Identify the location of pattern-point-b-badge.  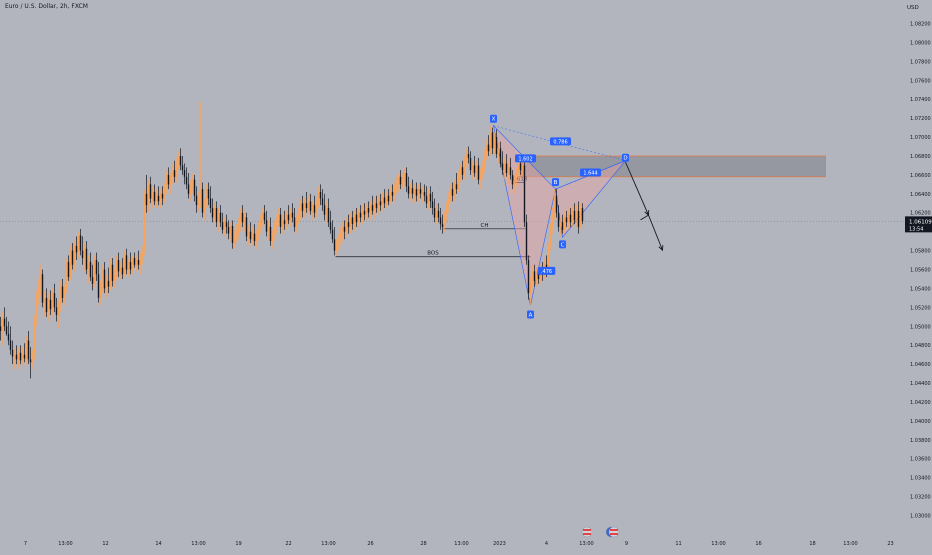
(555, 182).